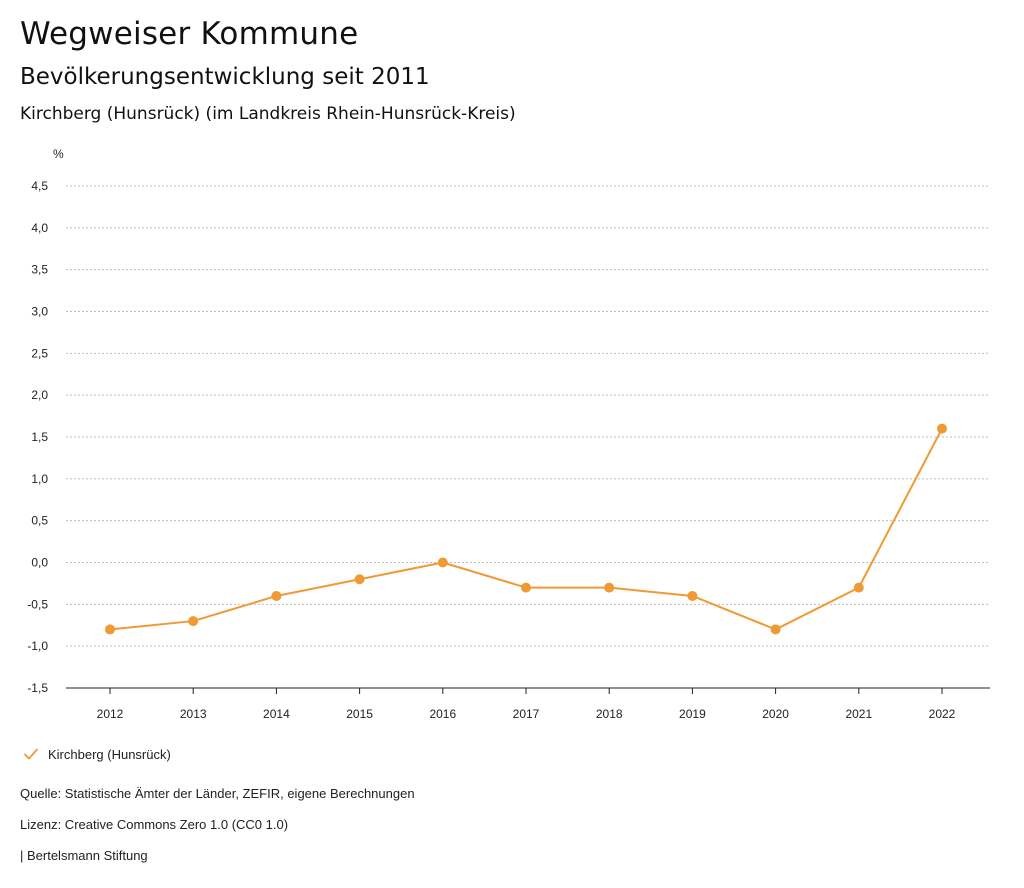 This screenshot has height=888, width=1024. I want to click on y-tick-label: 0,5, so click(39, 521).